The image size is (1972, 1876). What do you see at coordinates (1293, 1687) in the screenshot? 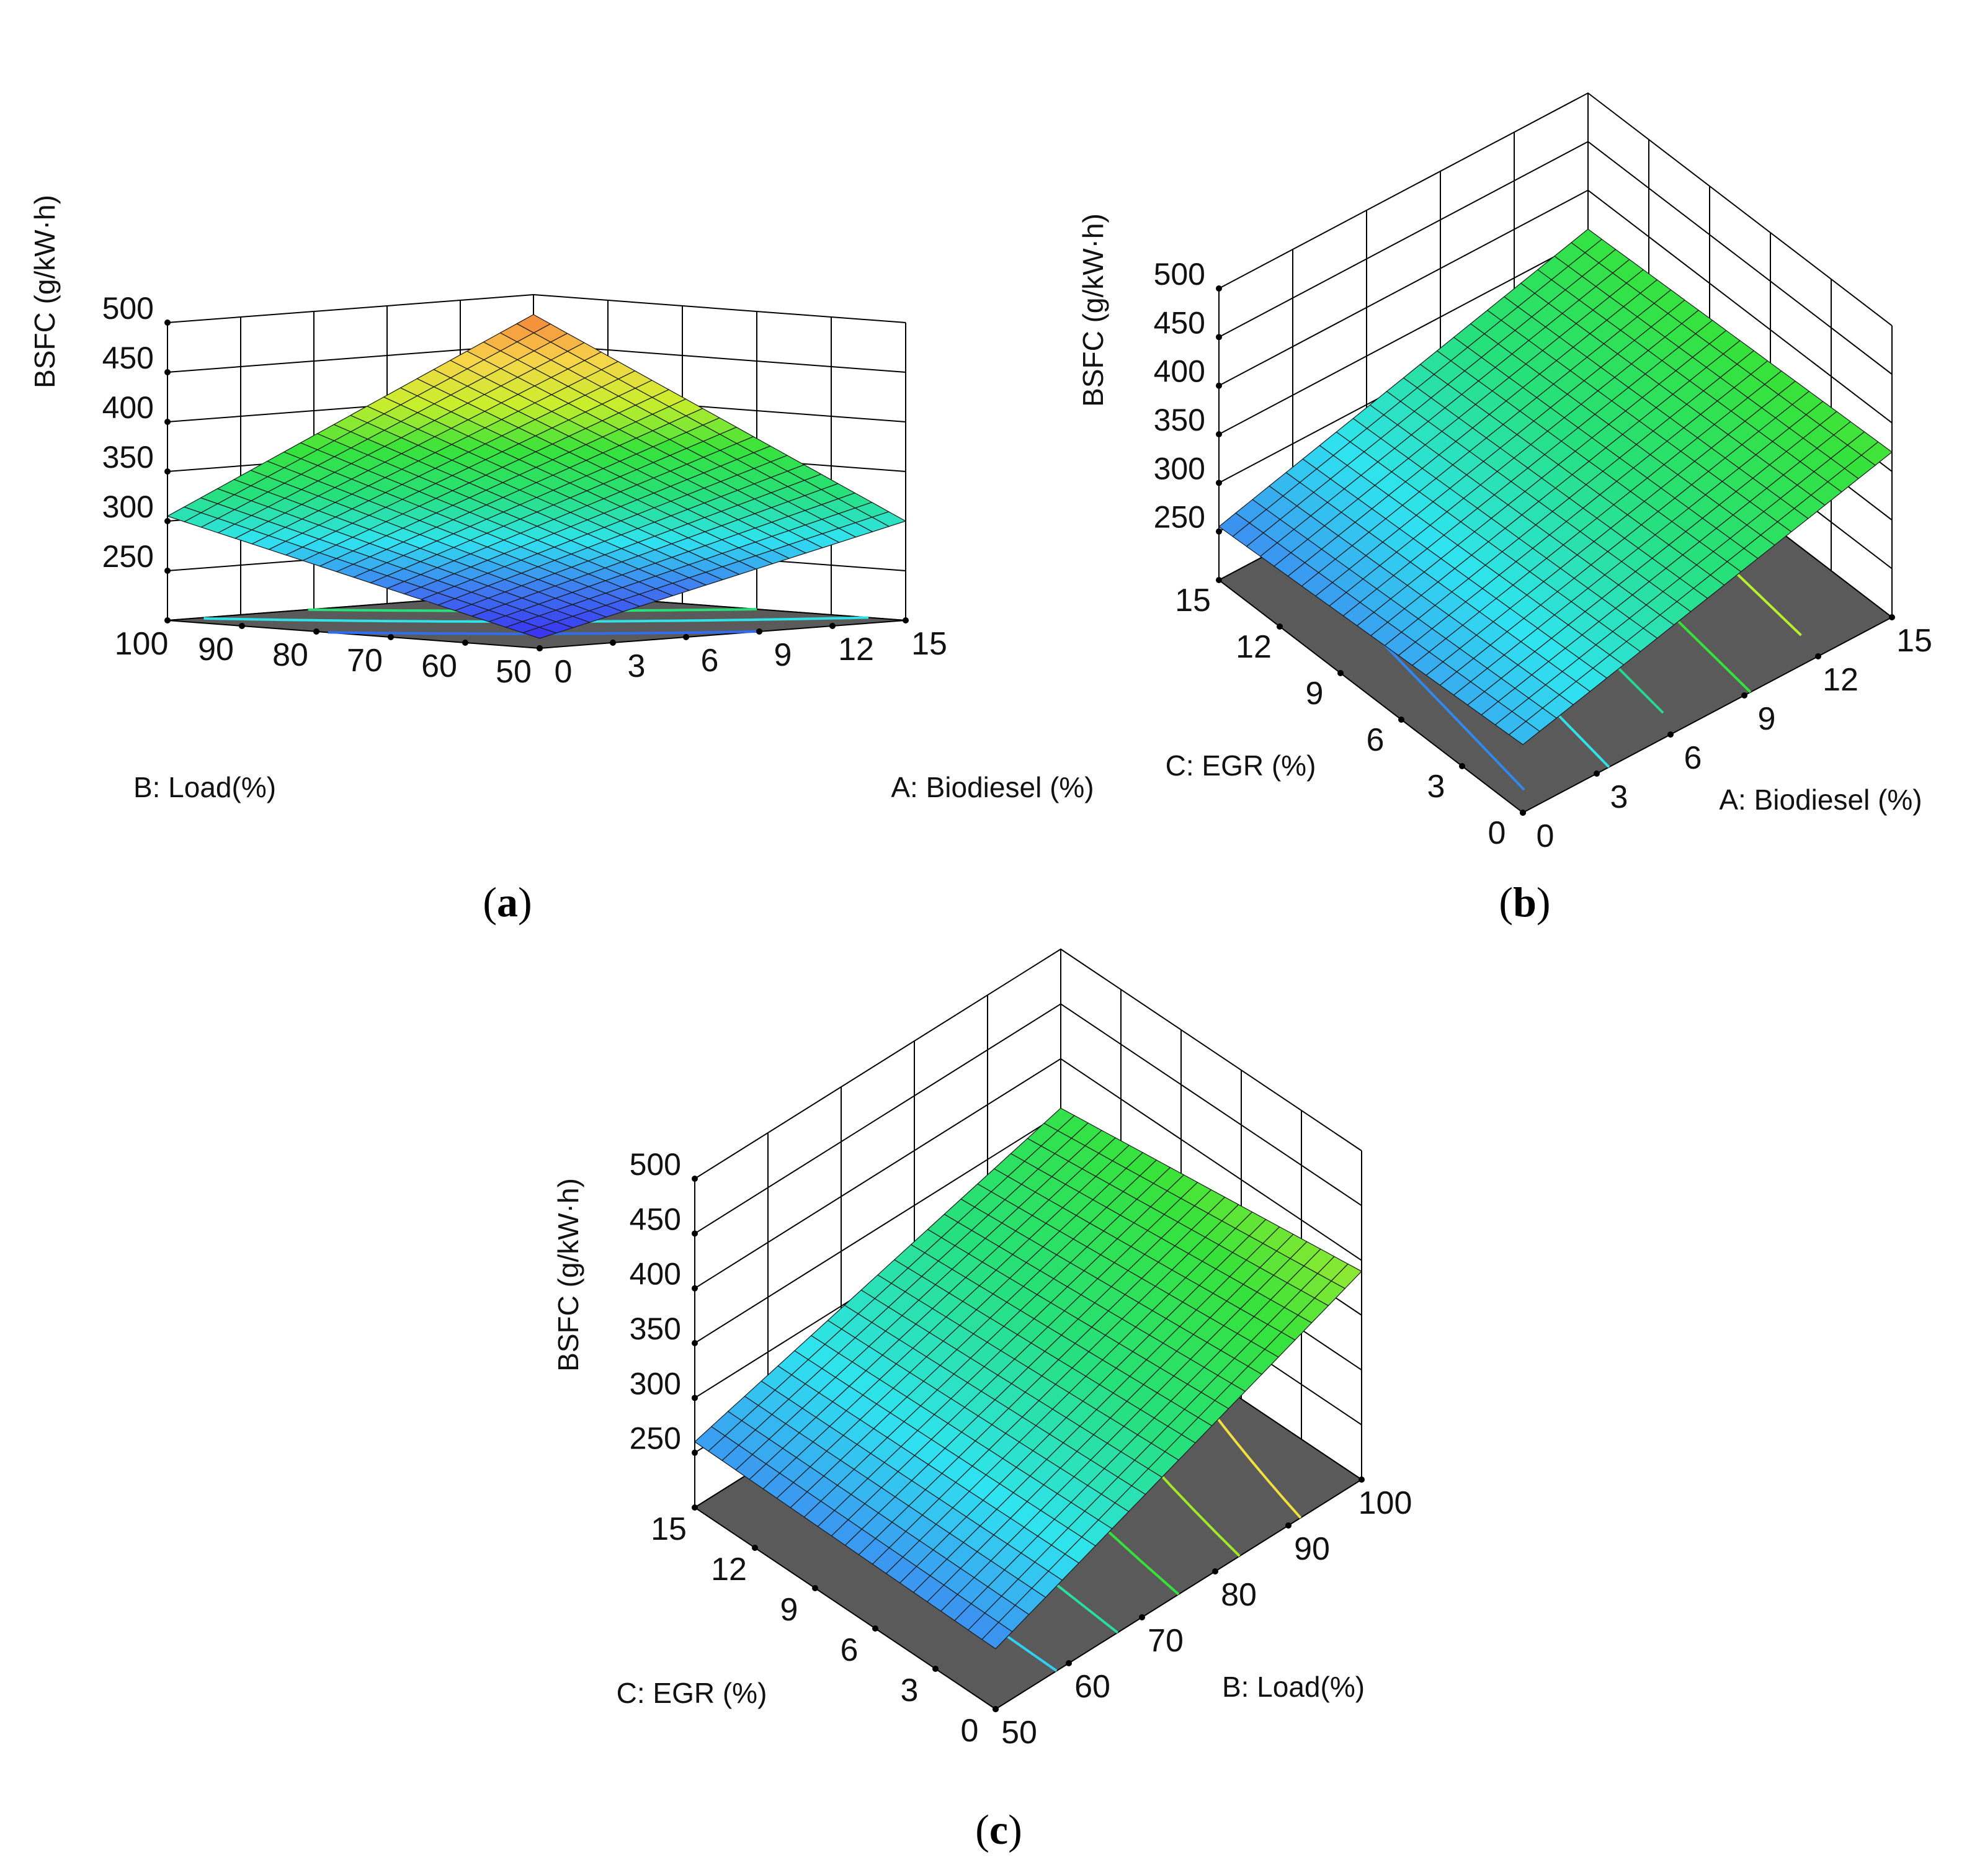
I see `x-axis-title: B: Load(%)` at bounding box center [1293, 1687].